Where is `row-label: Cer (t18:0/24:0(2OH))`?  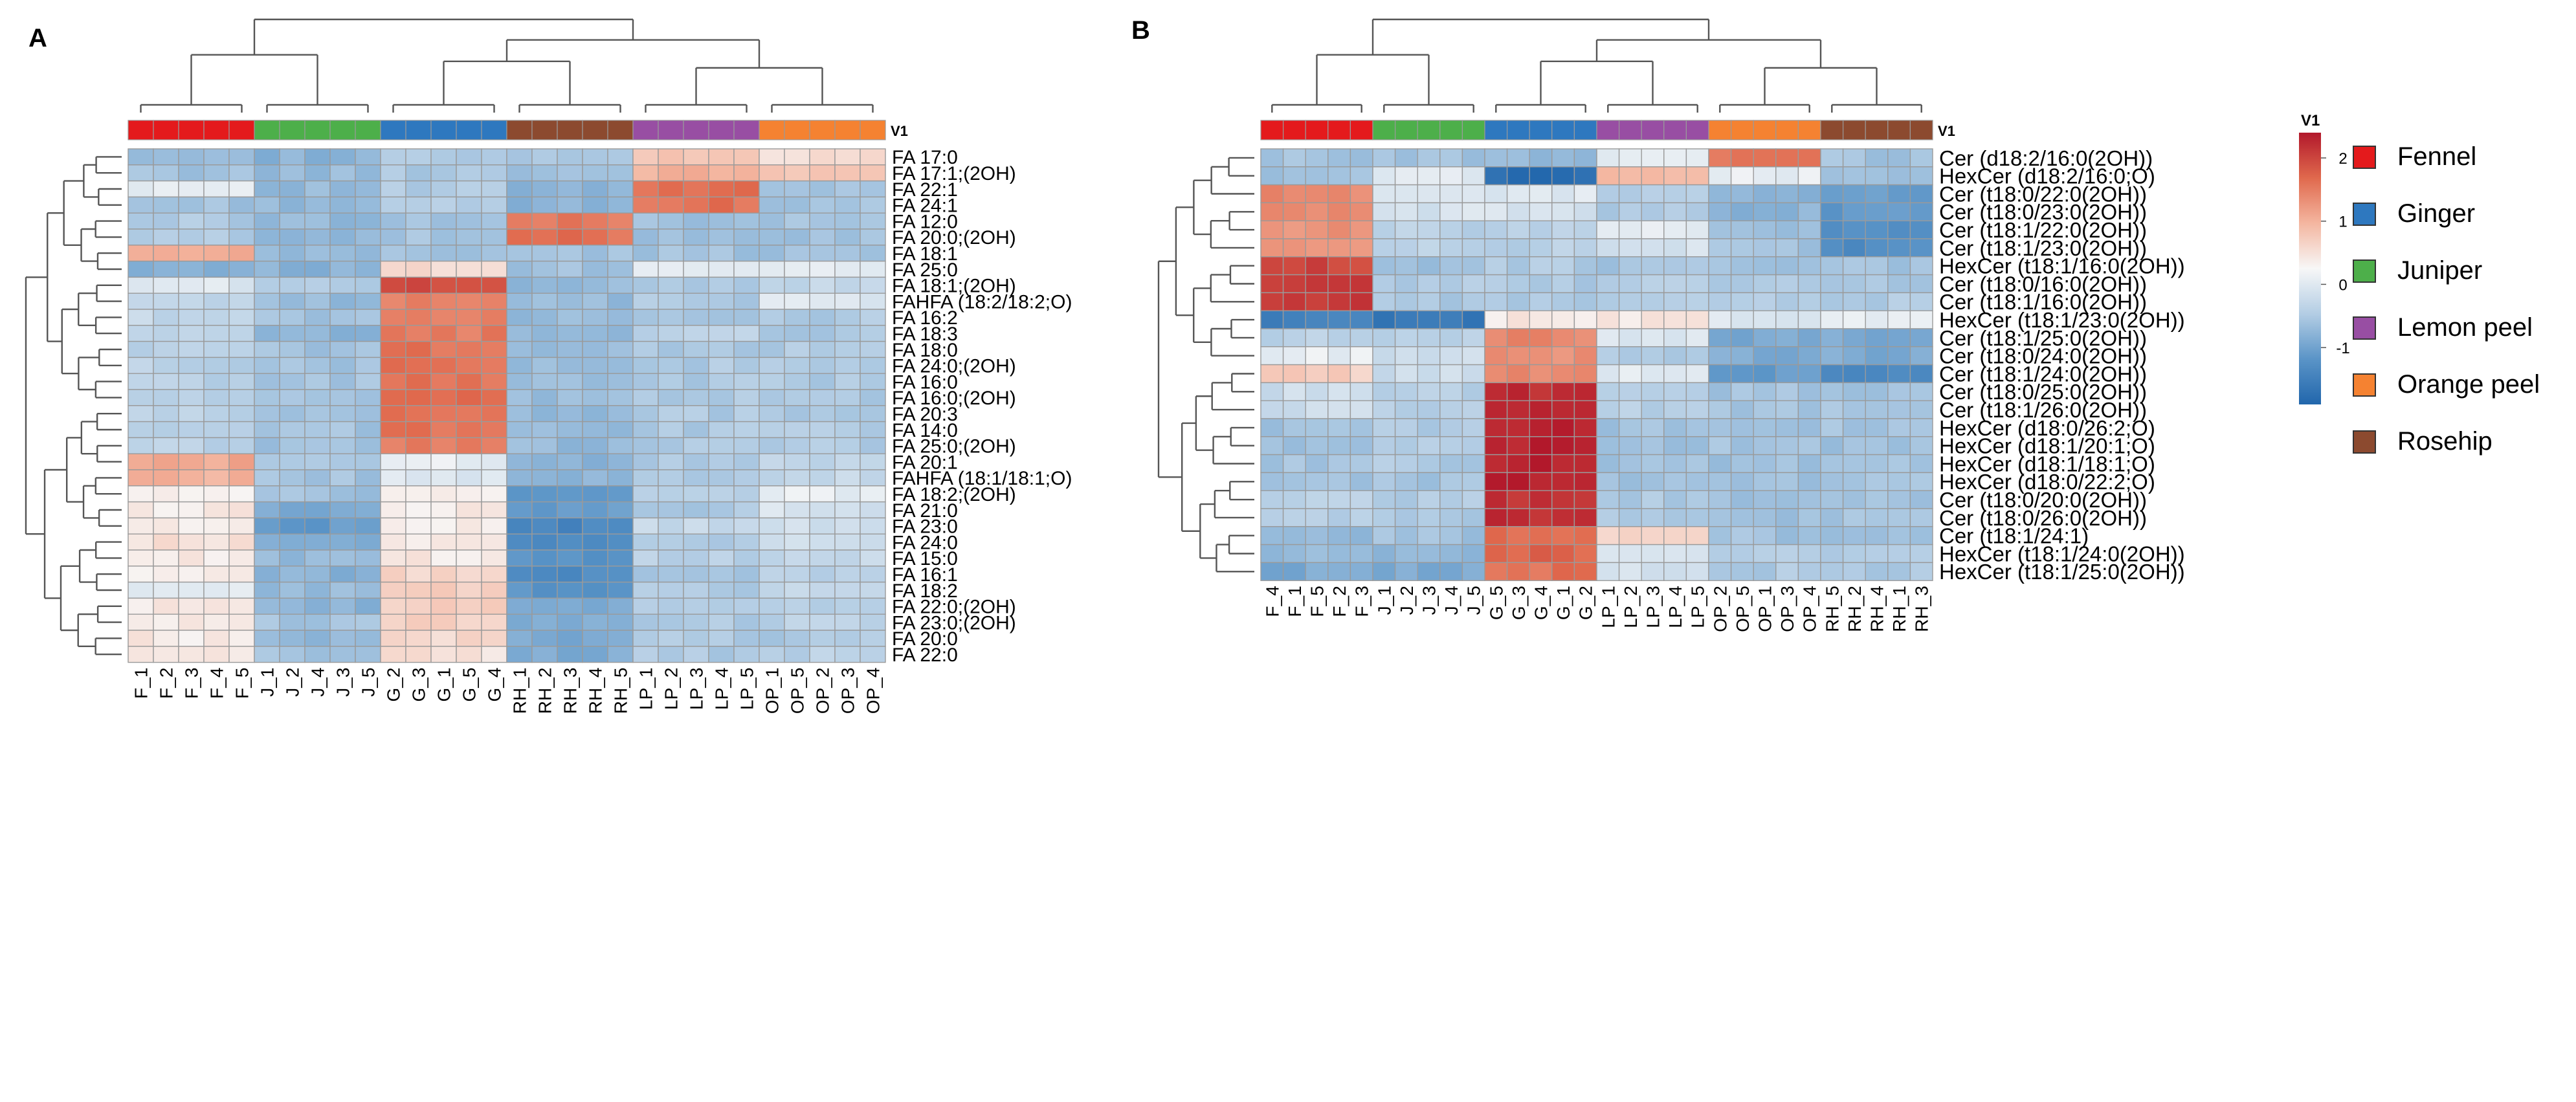
row-label: Cer (t18:0/24:0(2OH)) is located at coordinates (2043, 356).